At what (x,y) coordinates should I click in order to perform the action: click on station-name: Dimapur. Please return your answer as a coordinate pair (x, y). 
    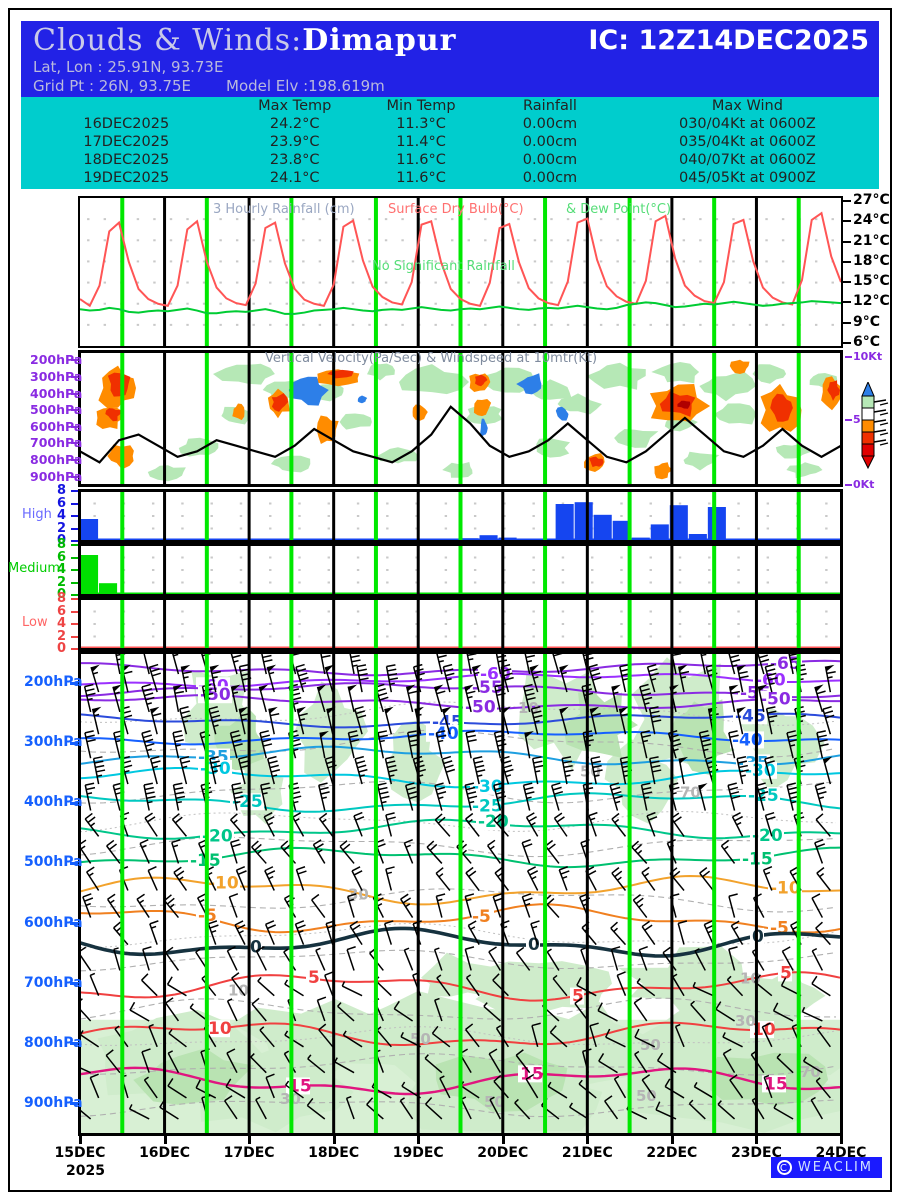
    Looking at the image, I should click on (379, 40).